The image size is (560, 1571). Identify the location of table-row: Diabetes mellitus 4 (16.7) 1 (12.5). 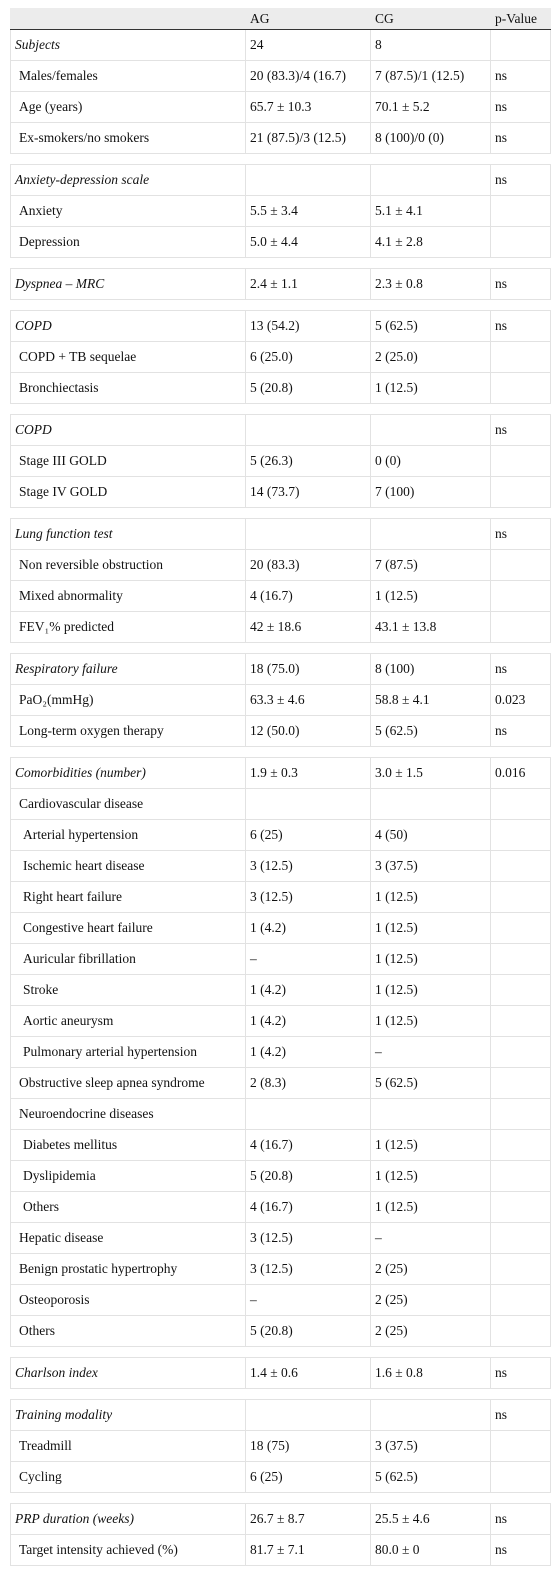
(280, 1145).